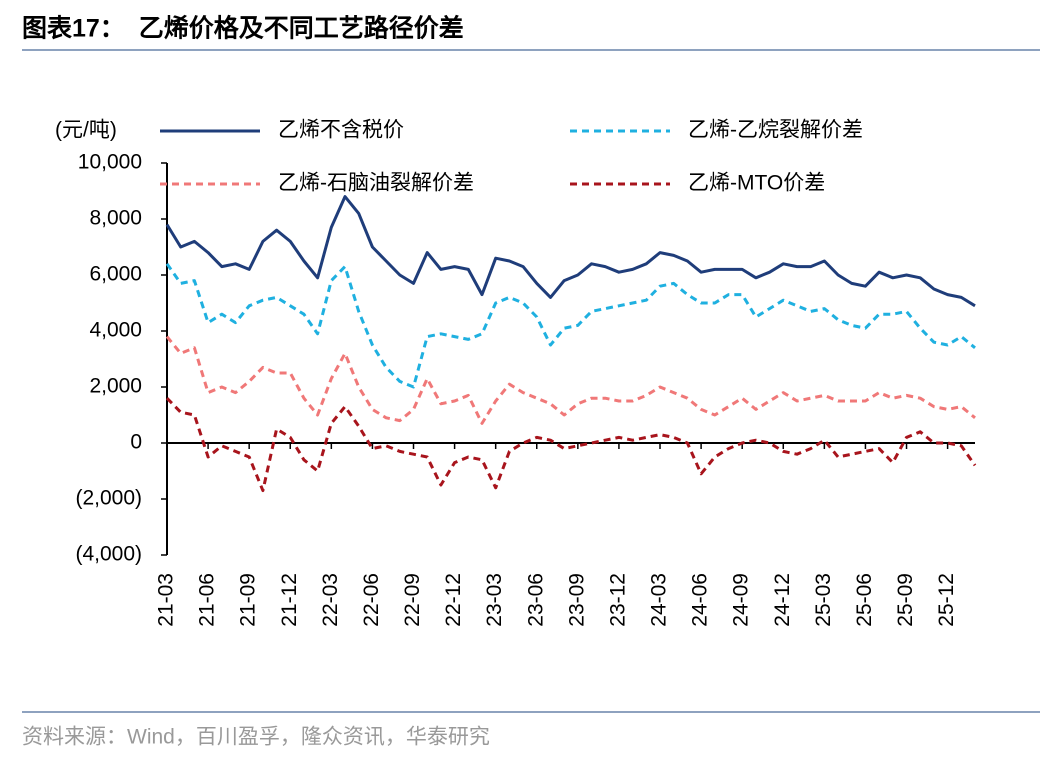 The height and width of the screenshot is (764, 1048). What do you see at coordinates (535, 600) in the screenshot?
I see `x-tick-label: 23-06` at bounding box center [535, 600].